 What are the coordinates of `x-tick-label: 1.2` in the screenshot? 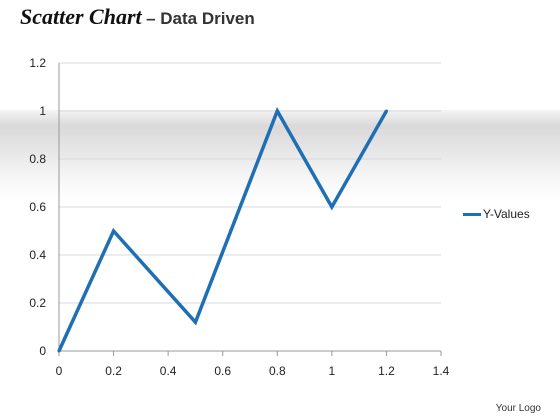 It's located at (386, 371).